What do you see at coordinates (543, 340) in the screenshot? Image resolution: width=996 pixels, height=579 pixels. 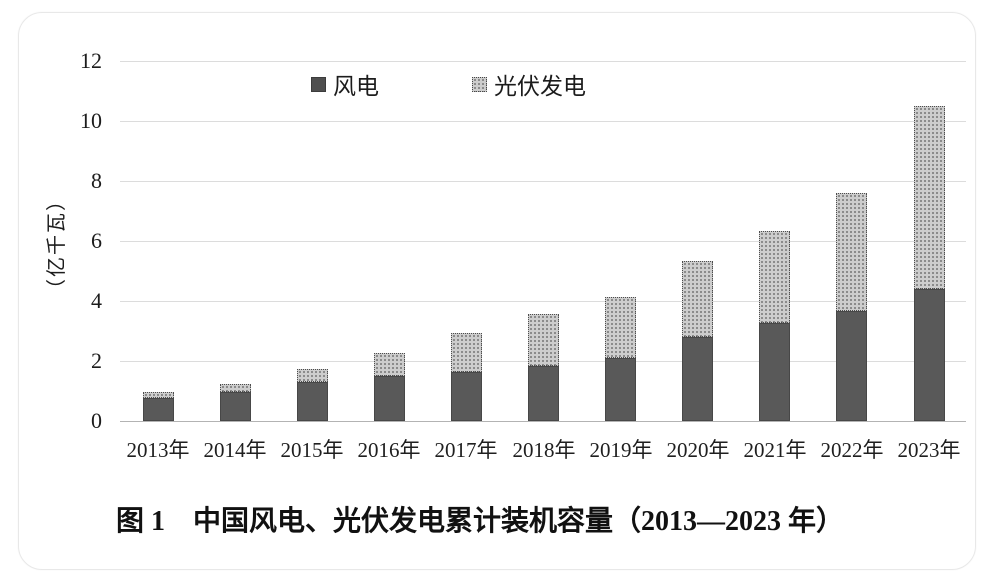 I see `bar-solar-2018年` at bounding box center [543, 340].